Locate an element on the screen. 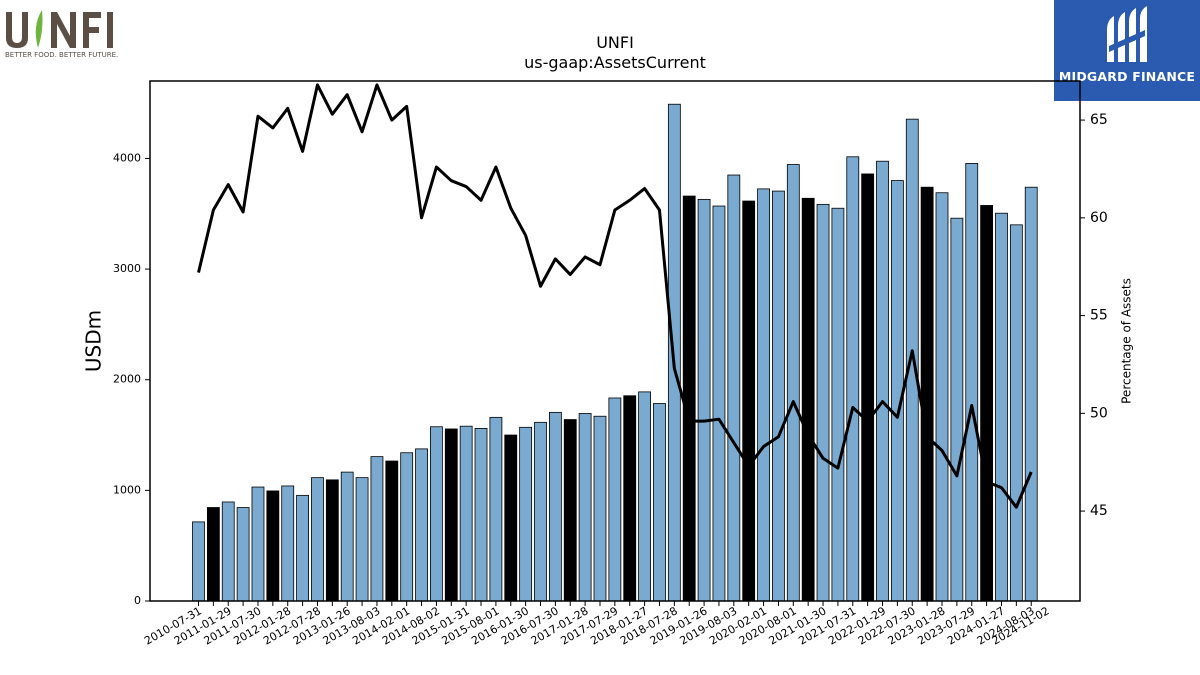 This screenshot has width=1200, height=675. y-tick-label: 0 is located at coordinates (137, 600).